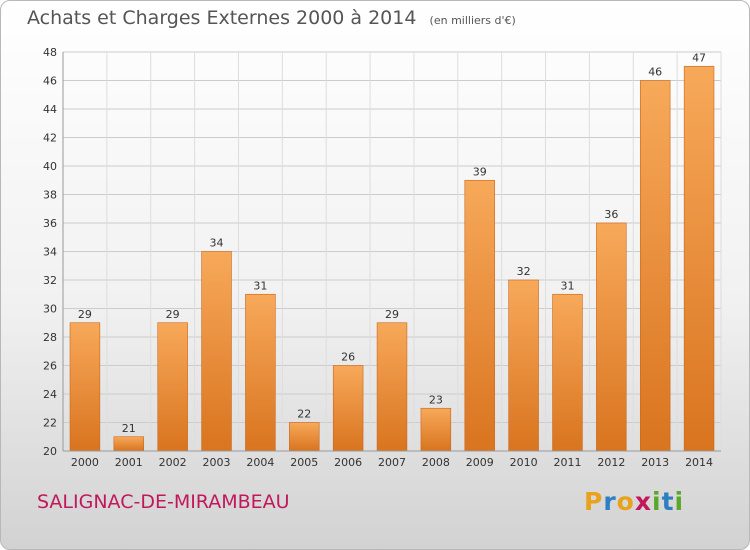  I want to click on data-label: 46, so click(655, 72).